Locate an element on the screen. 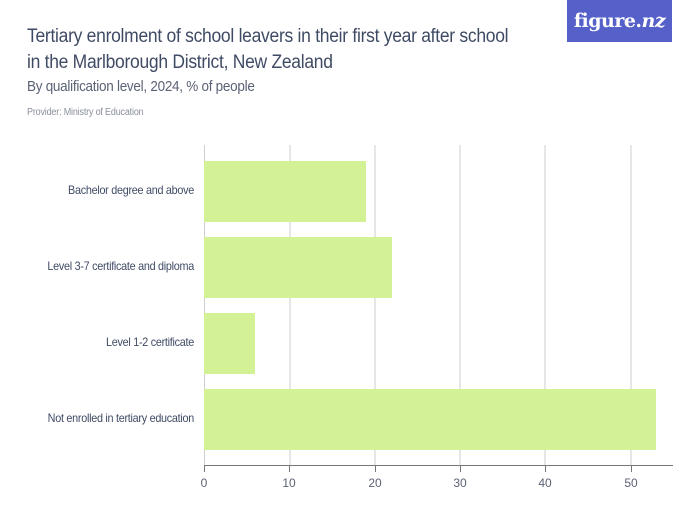 The image size is (700, 525). x-tick-label: 50 is located at coordinates (631, 483).